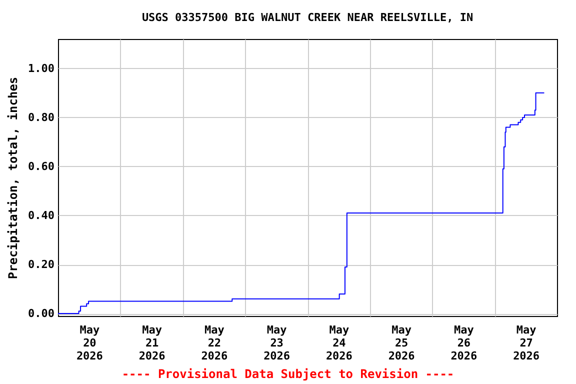 The image size is (576, 384). What do you see at coordinates (526, 343) in the screenshot?
I see `x-tick-label: May 27 2026` at bounding box center [526, 343].